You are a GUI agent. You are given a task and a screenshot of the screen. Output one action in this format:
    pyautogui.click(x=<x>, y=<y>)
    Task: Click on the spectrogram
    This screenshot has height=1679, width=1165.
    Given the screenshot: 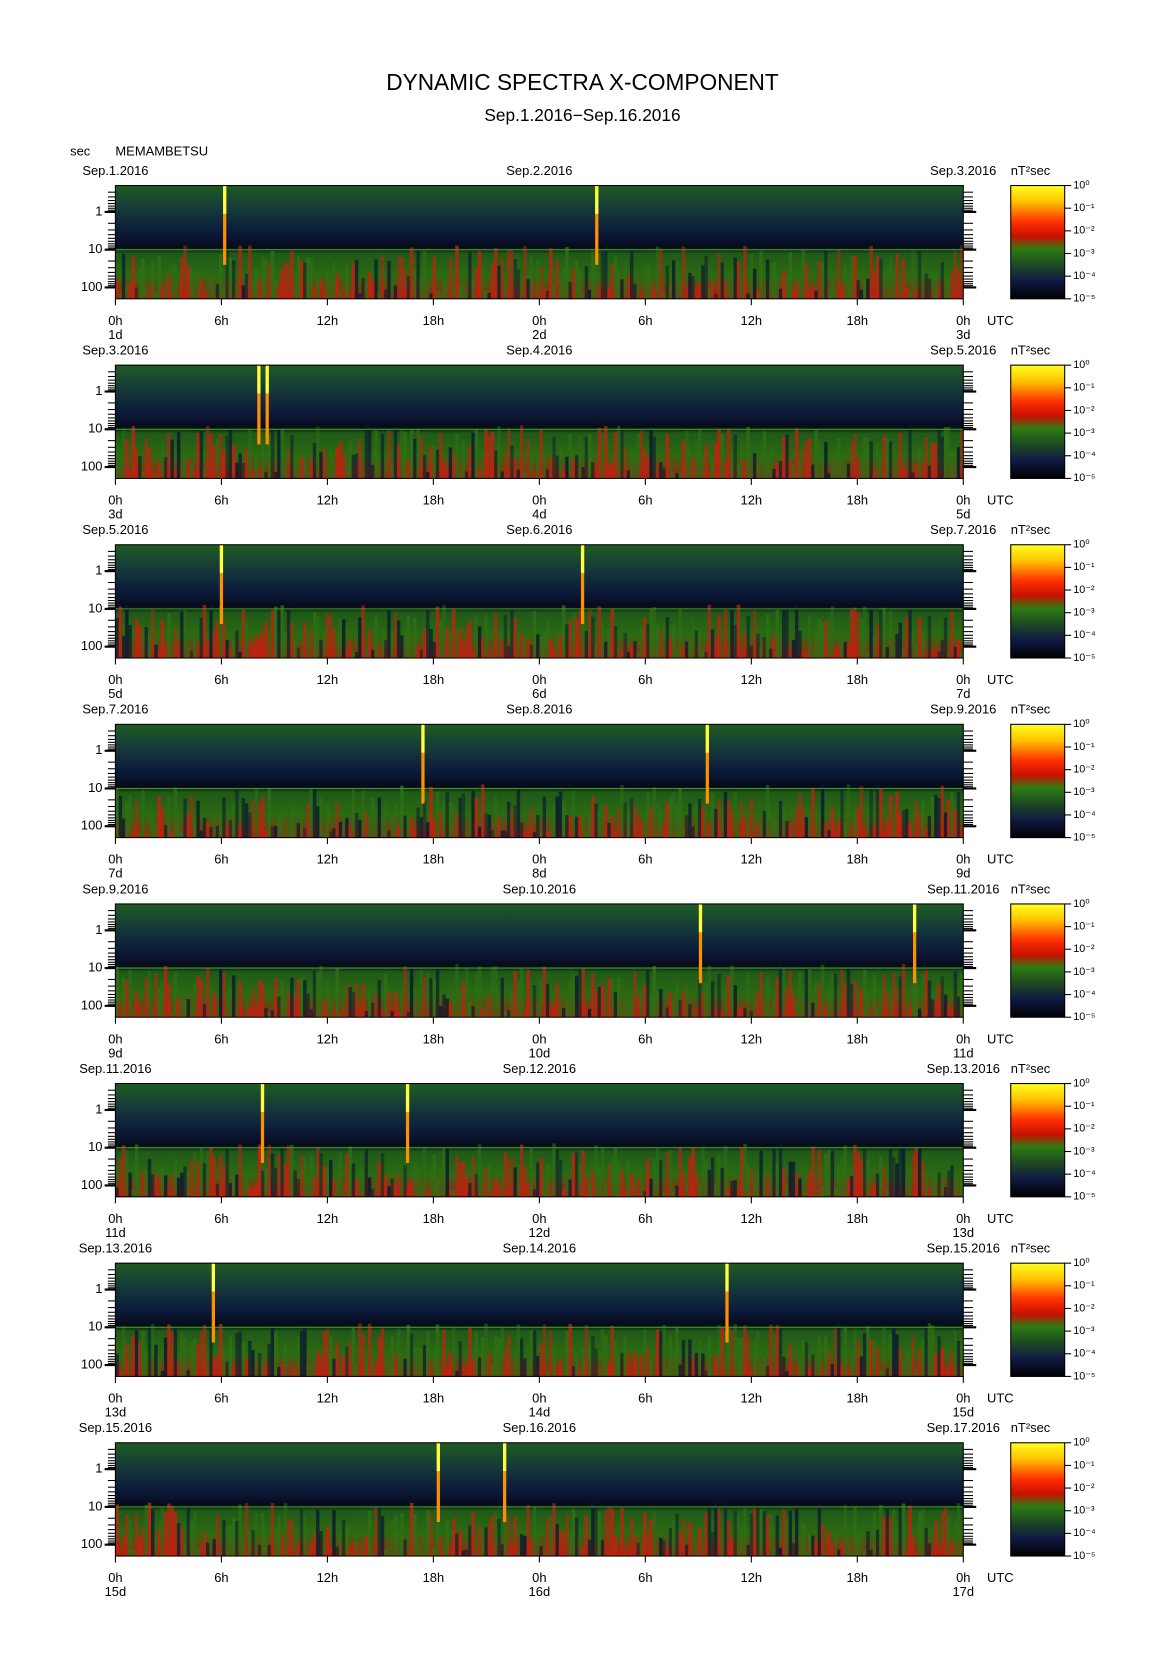 What is the action you would take?
    pyautogui.click(x=539, y=601)
    